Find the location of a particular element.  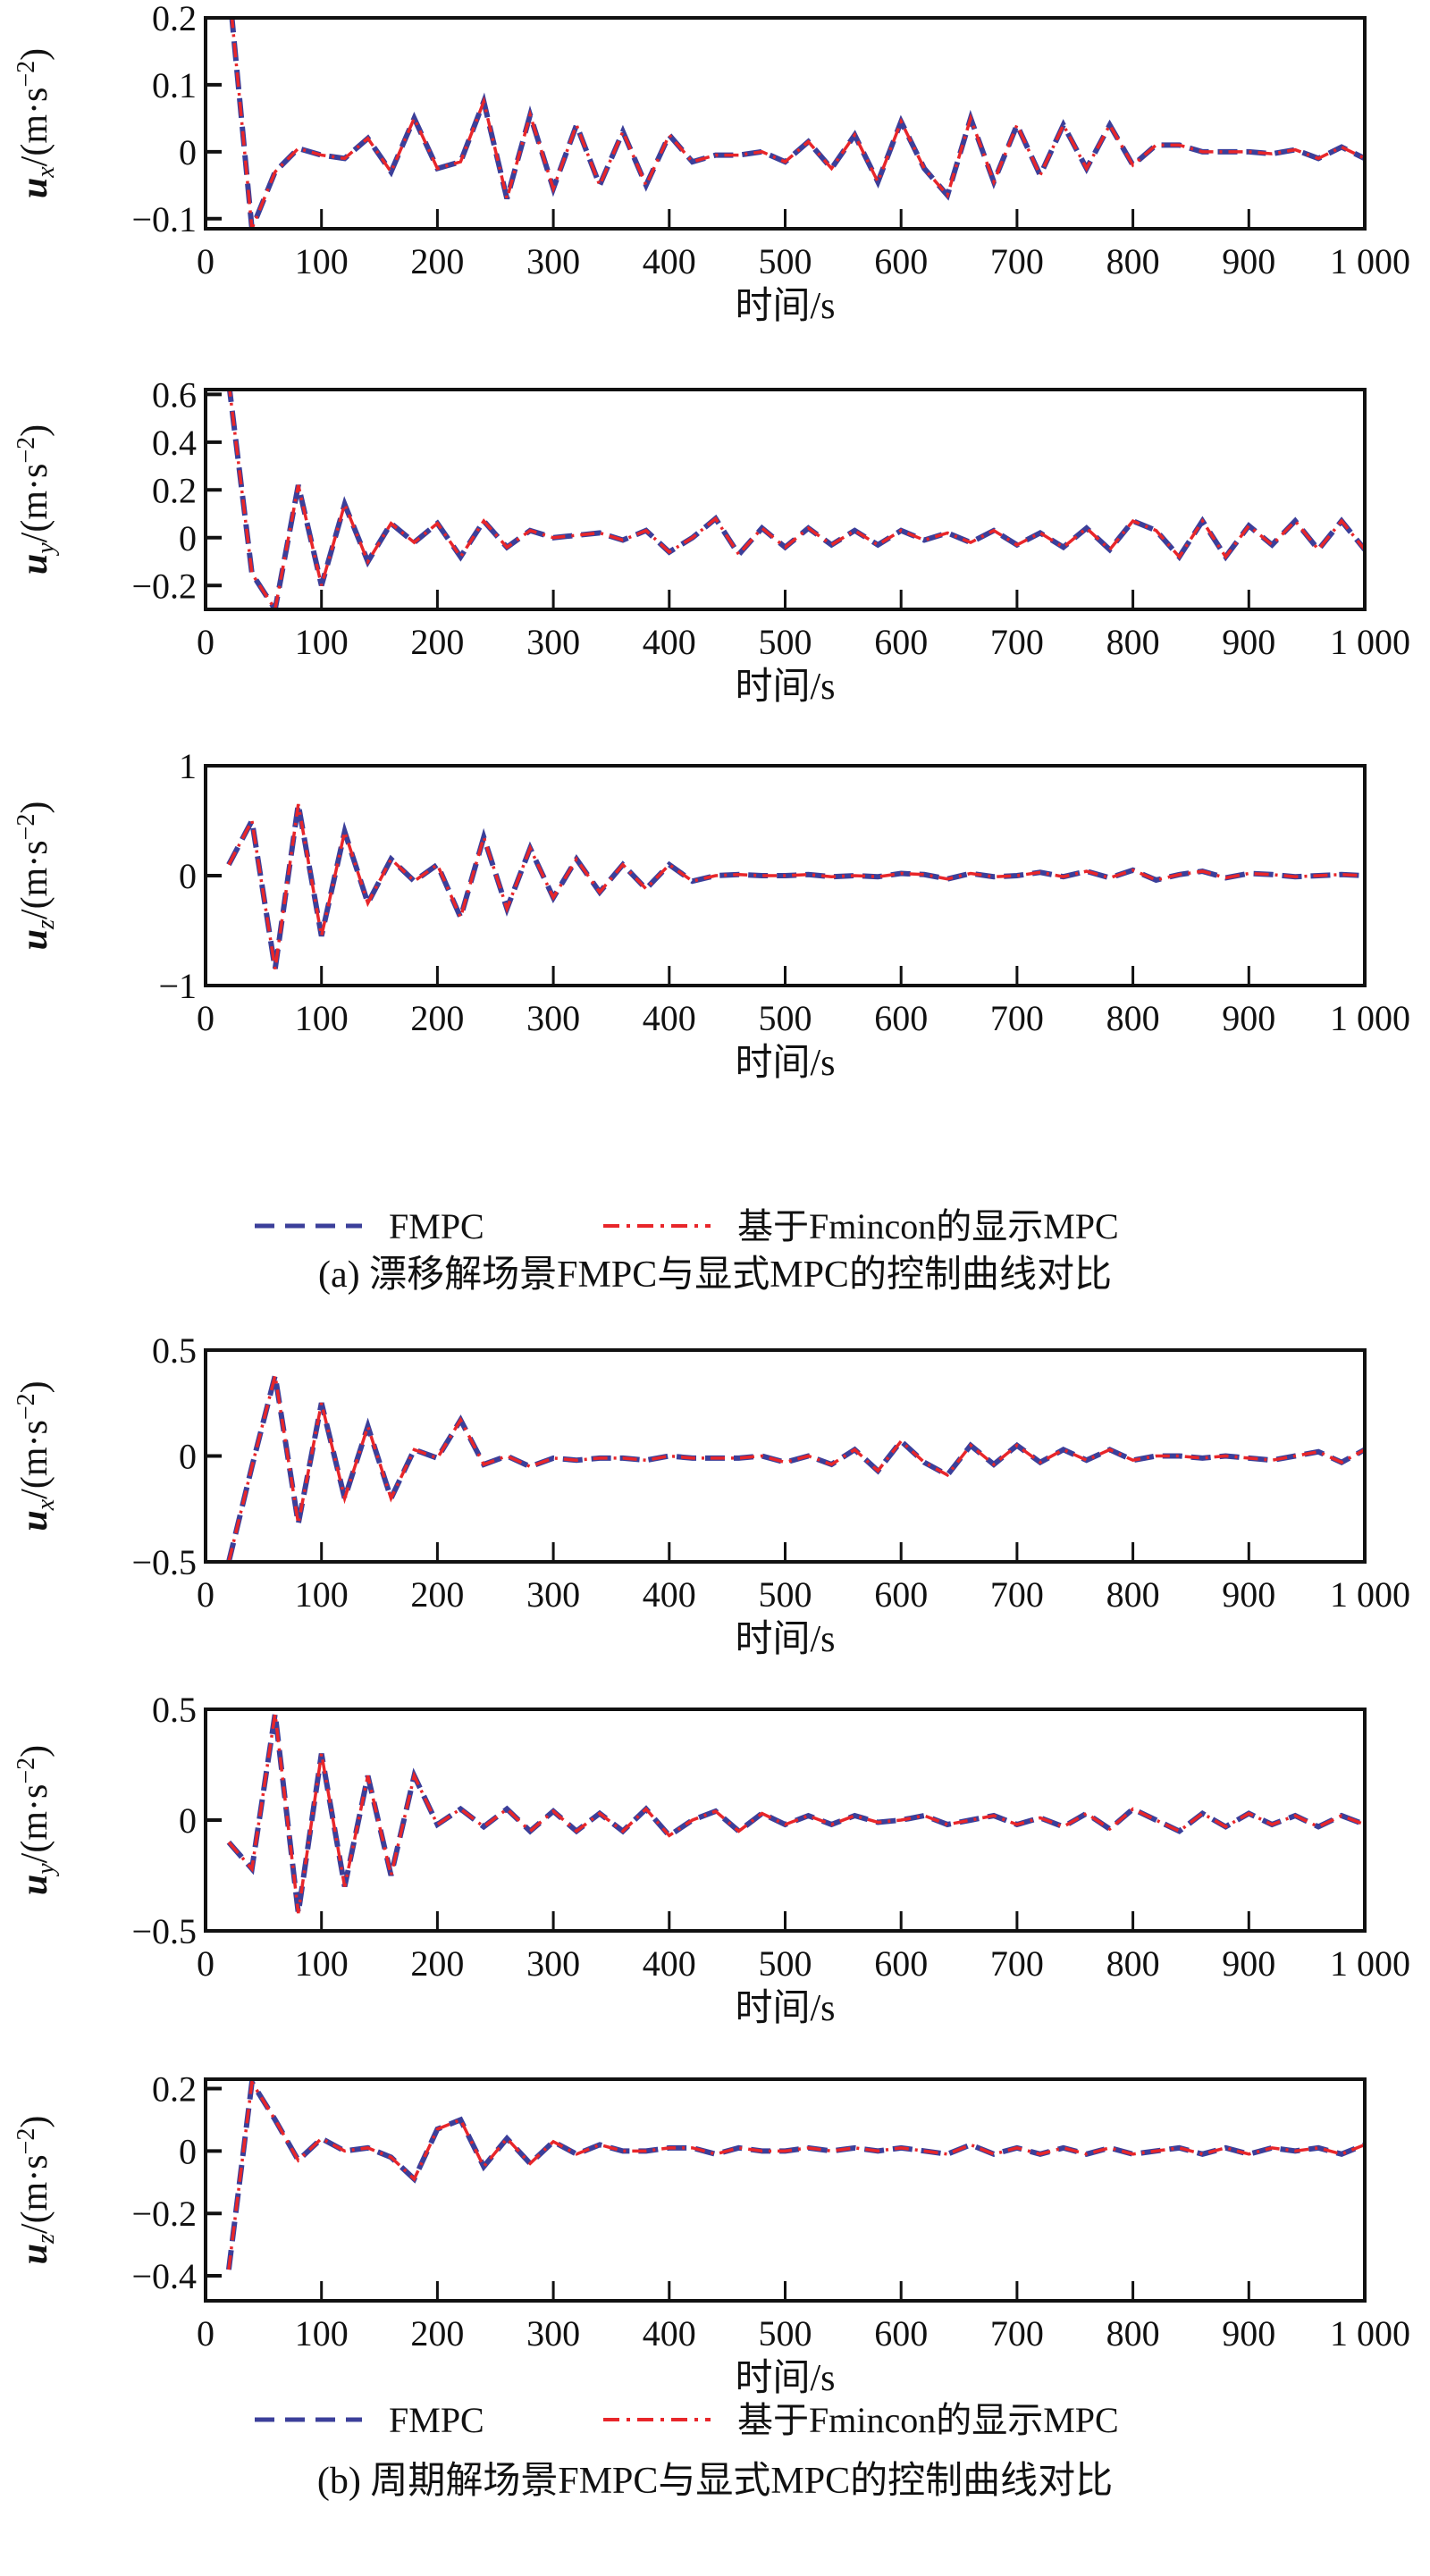

legend-b: FMPC 基于Fmincon的显示MPC is located at coordinates (687, 2420).